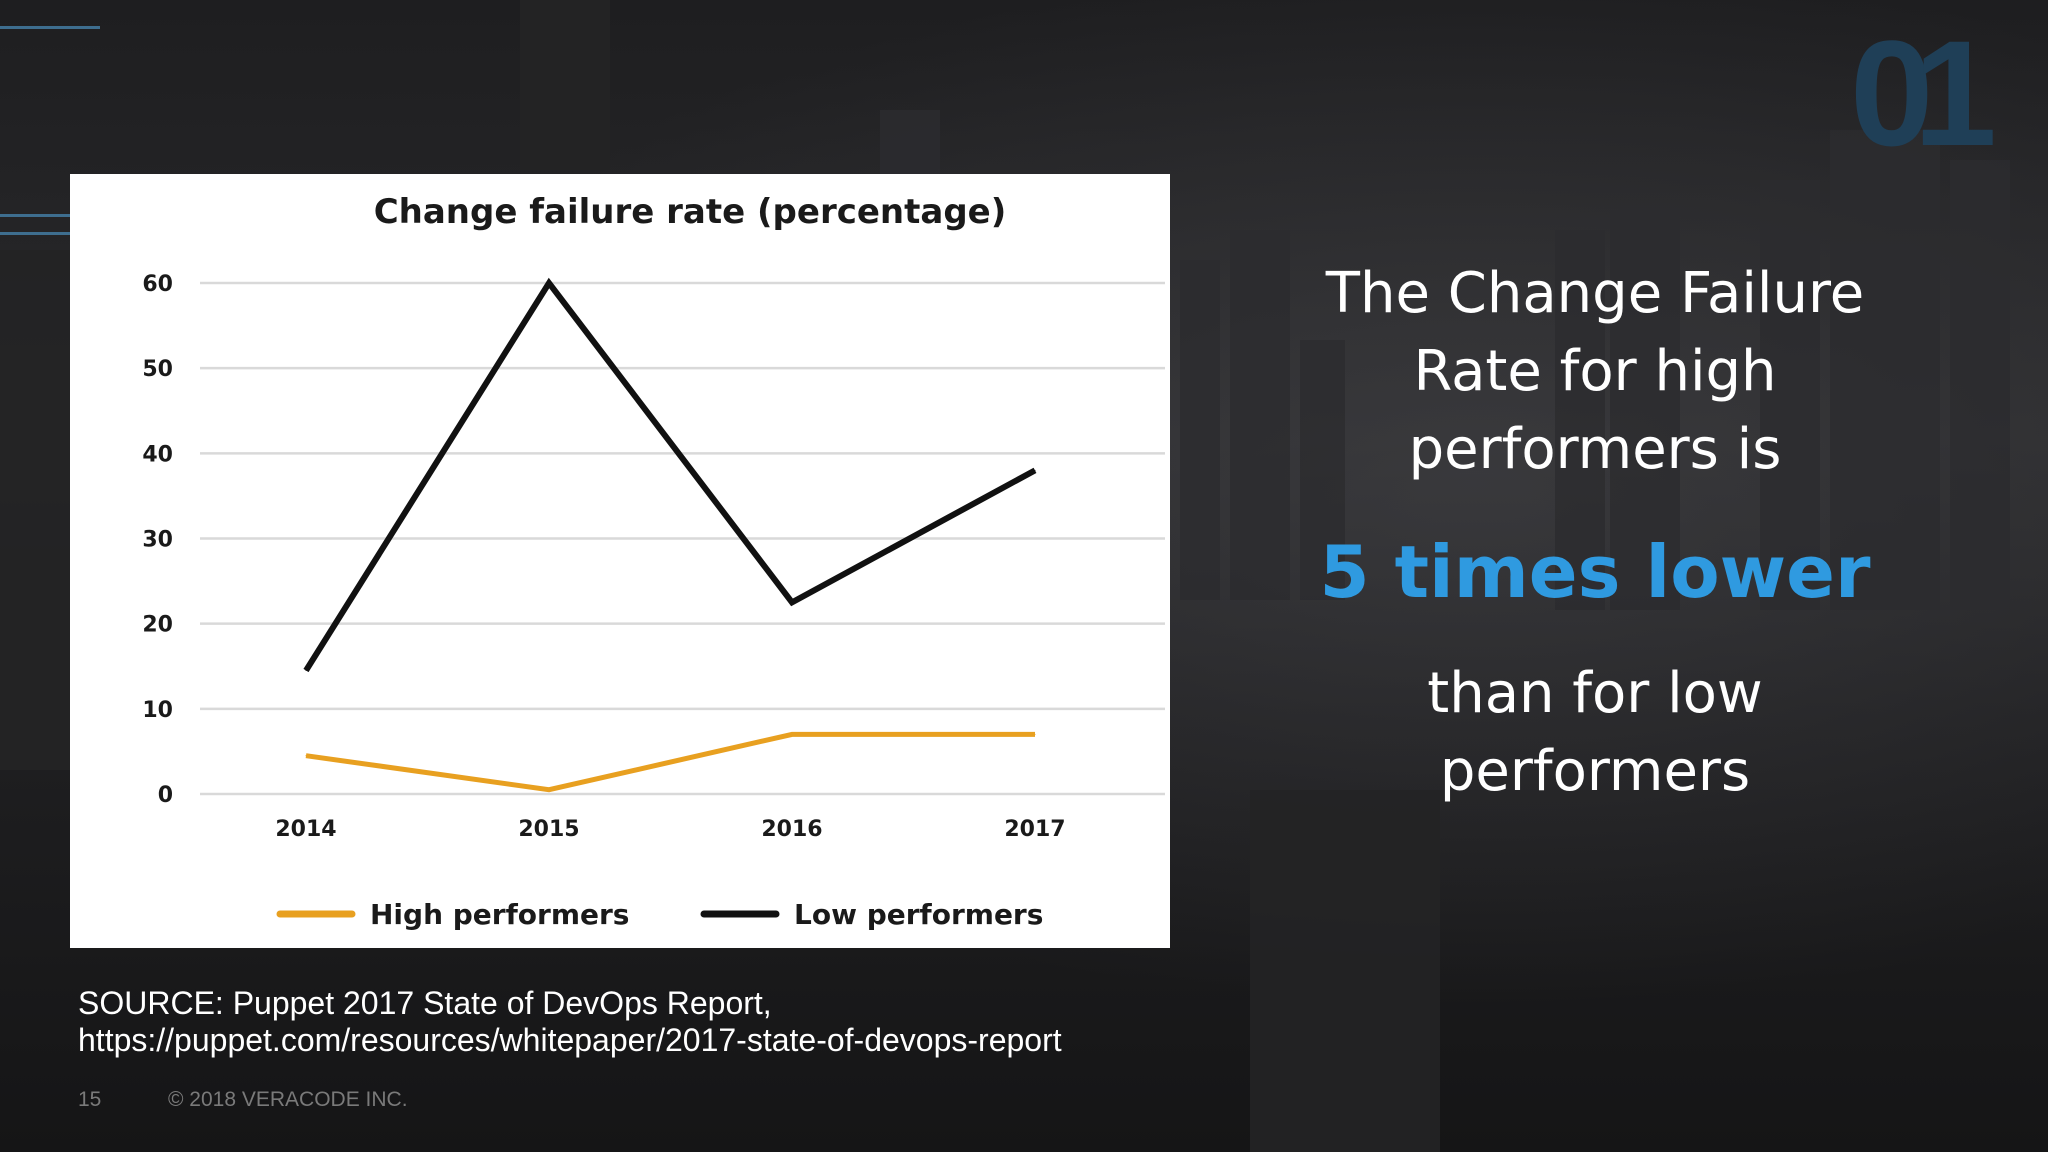 The height and width of the screenshot is (1152, 2048). Describe the element at coordinates (1595, 572) in the screenshot. I see `headline-emphasis: 5 times lower` at that location.